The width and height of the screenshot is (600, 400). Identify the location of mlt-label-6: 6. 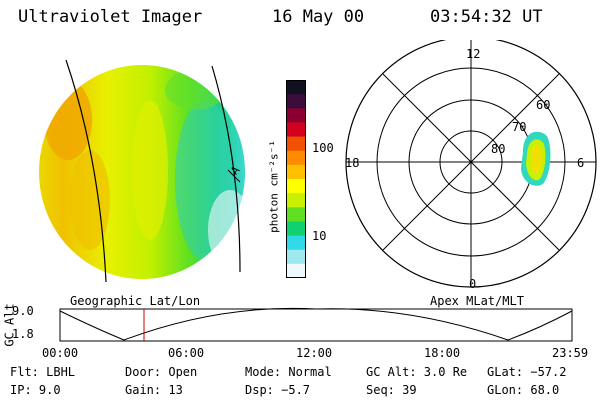
(581, 163).